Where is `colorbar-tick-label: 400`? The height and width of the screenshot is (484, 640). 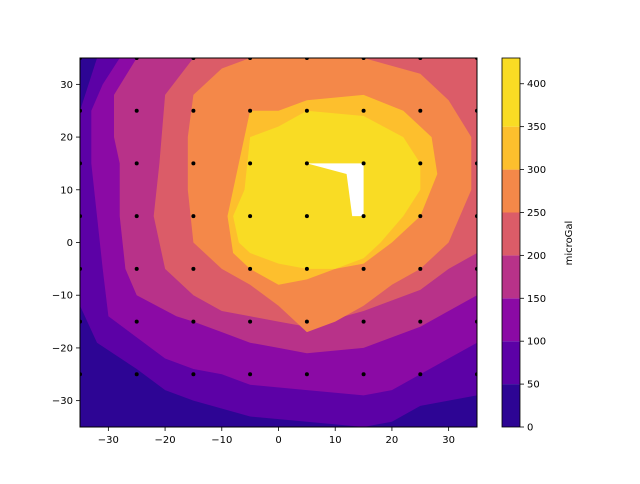 colorbar-tick-label: 400 is located at coordinates (536, 84).